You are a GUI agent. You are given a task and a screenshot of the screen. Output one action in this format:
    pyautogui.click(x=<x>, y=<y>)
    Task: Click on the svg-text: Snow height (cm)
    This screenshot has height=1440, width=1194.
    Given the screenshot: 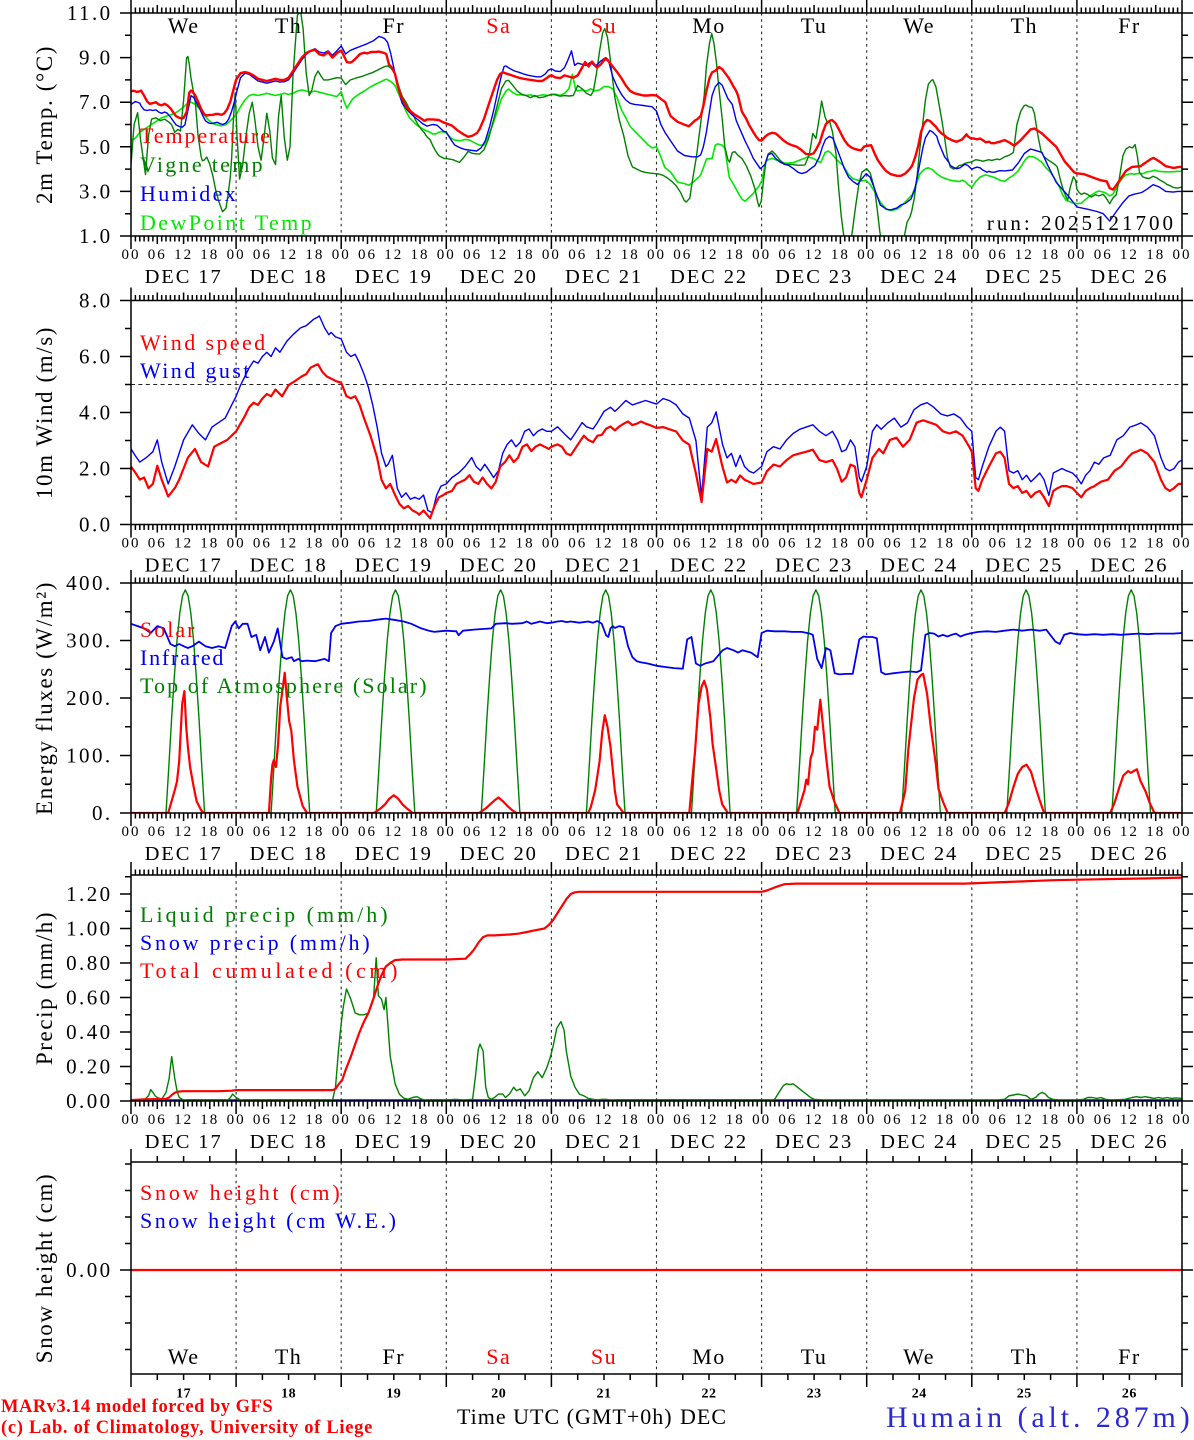 What is the action you would take?
    pyautogui.click(x=241, y=1192)
    